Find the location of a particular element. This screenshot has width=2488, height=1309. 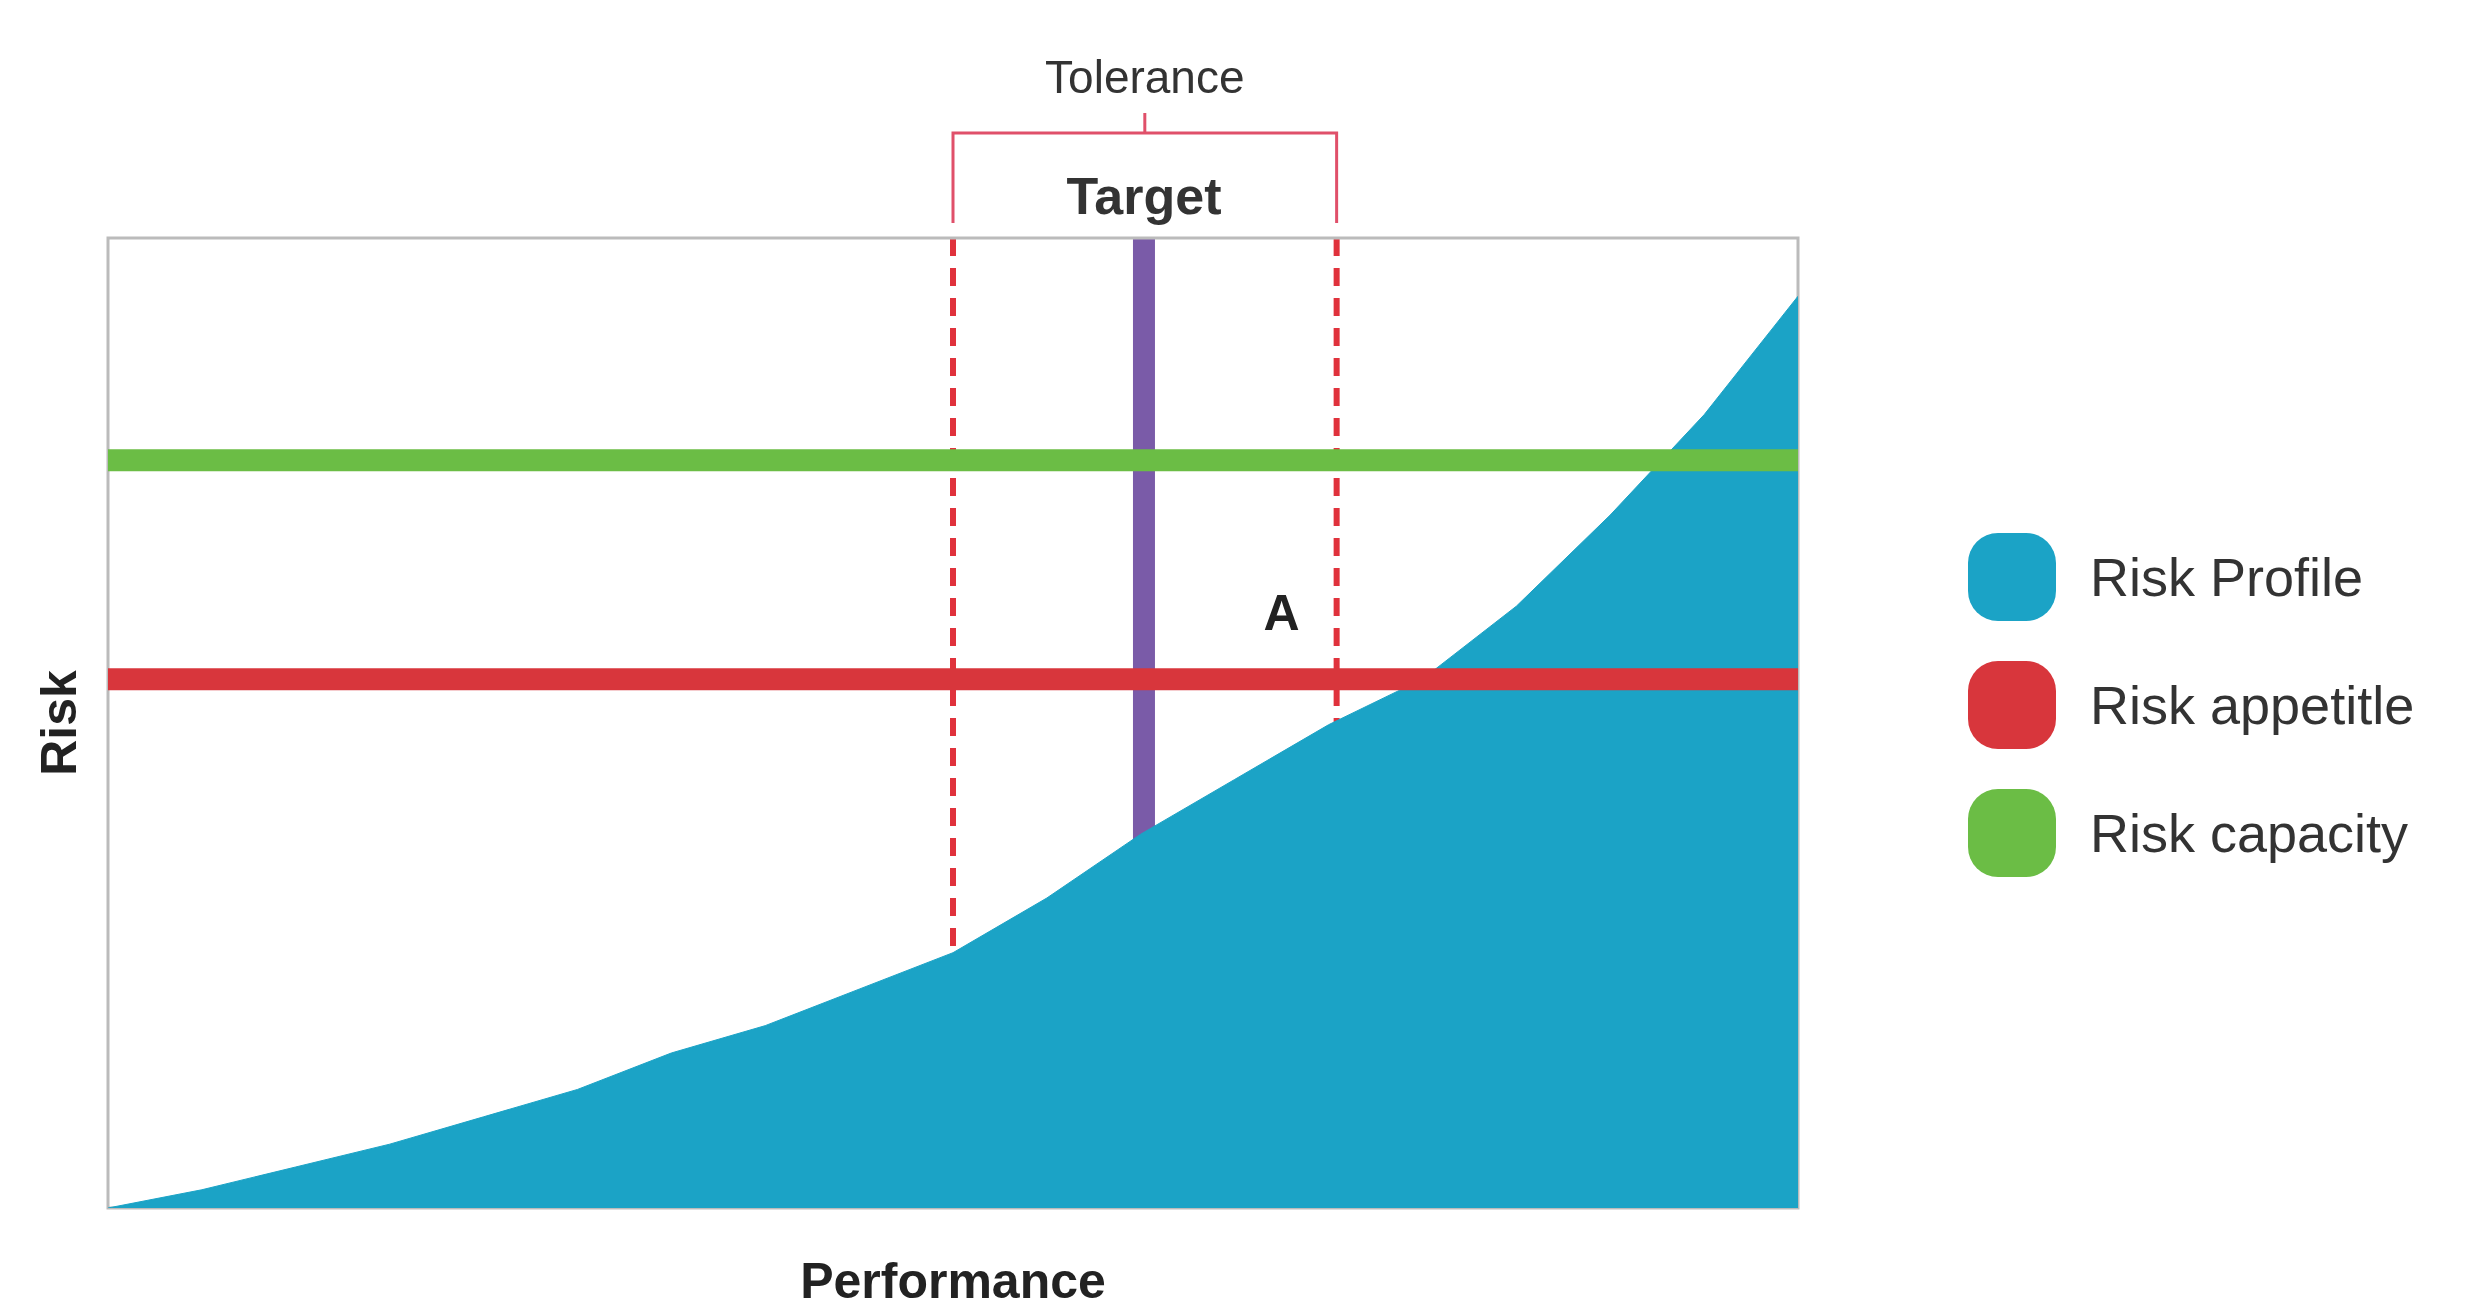

legend-label: Risk capacity is located at coordinates (2249, 833).